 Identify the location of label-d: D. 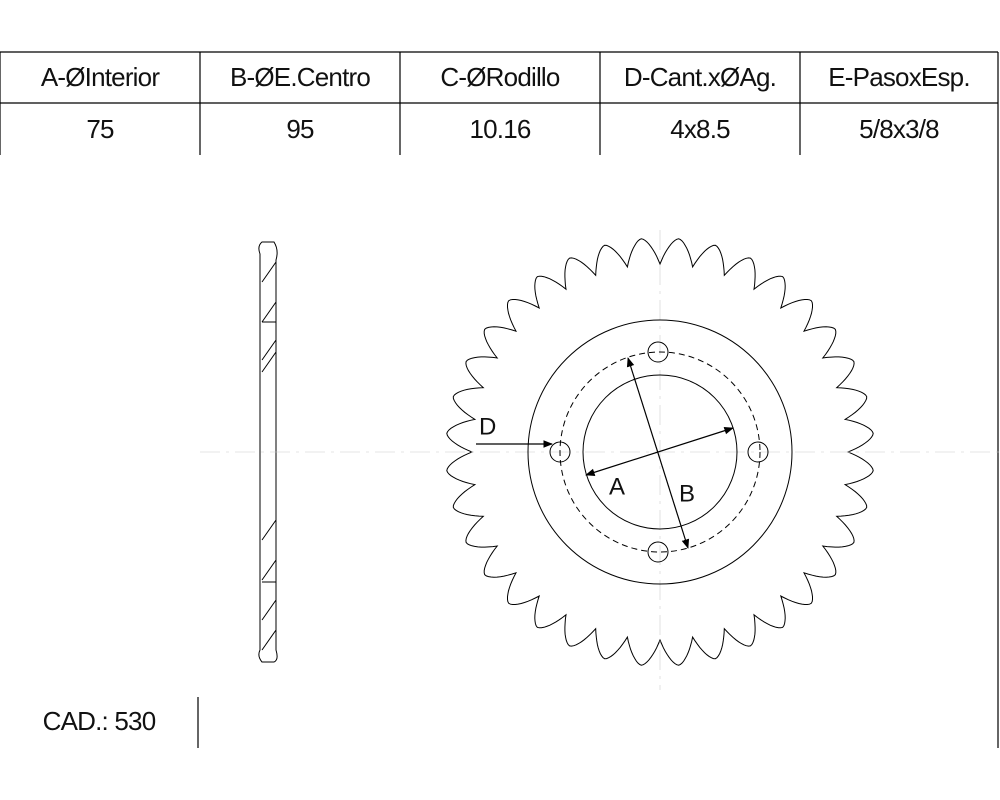
(487, 426).